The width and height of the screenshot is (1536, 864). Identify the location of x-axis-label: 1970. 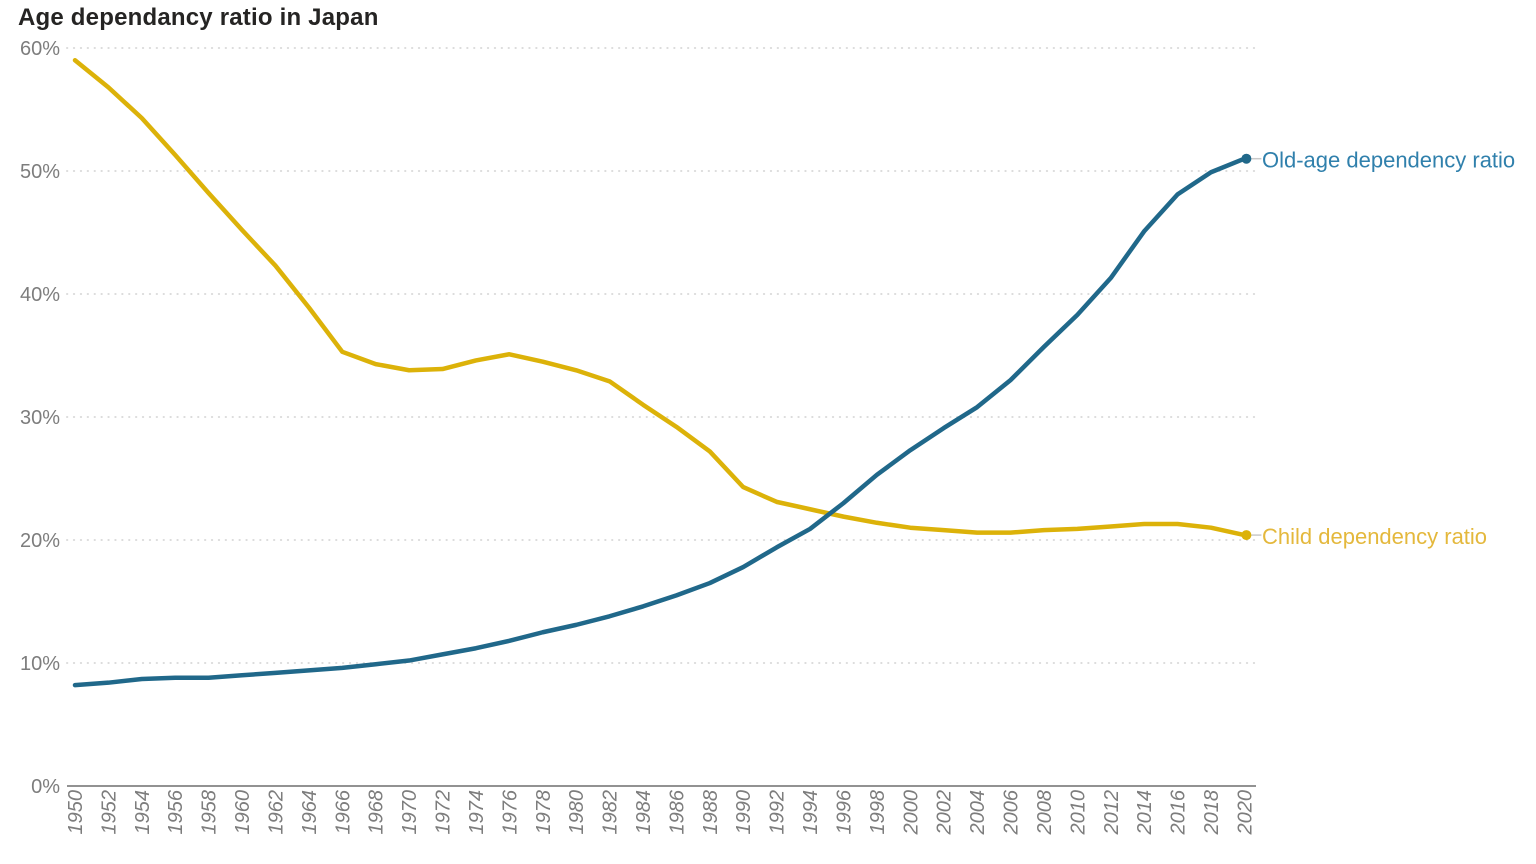
(410, 812).